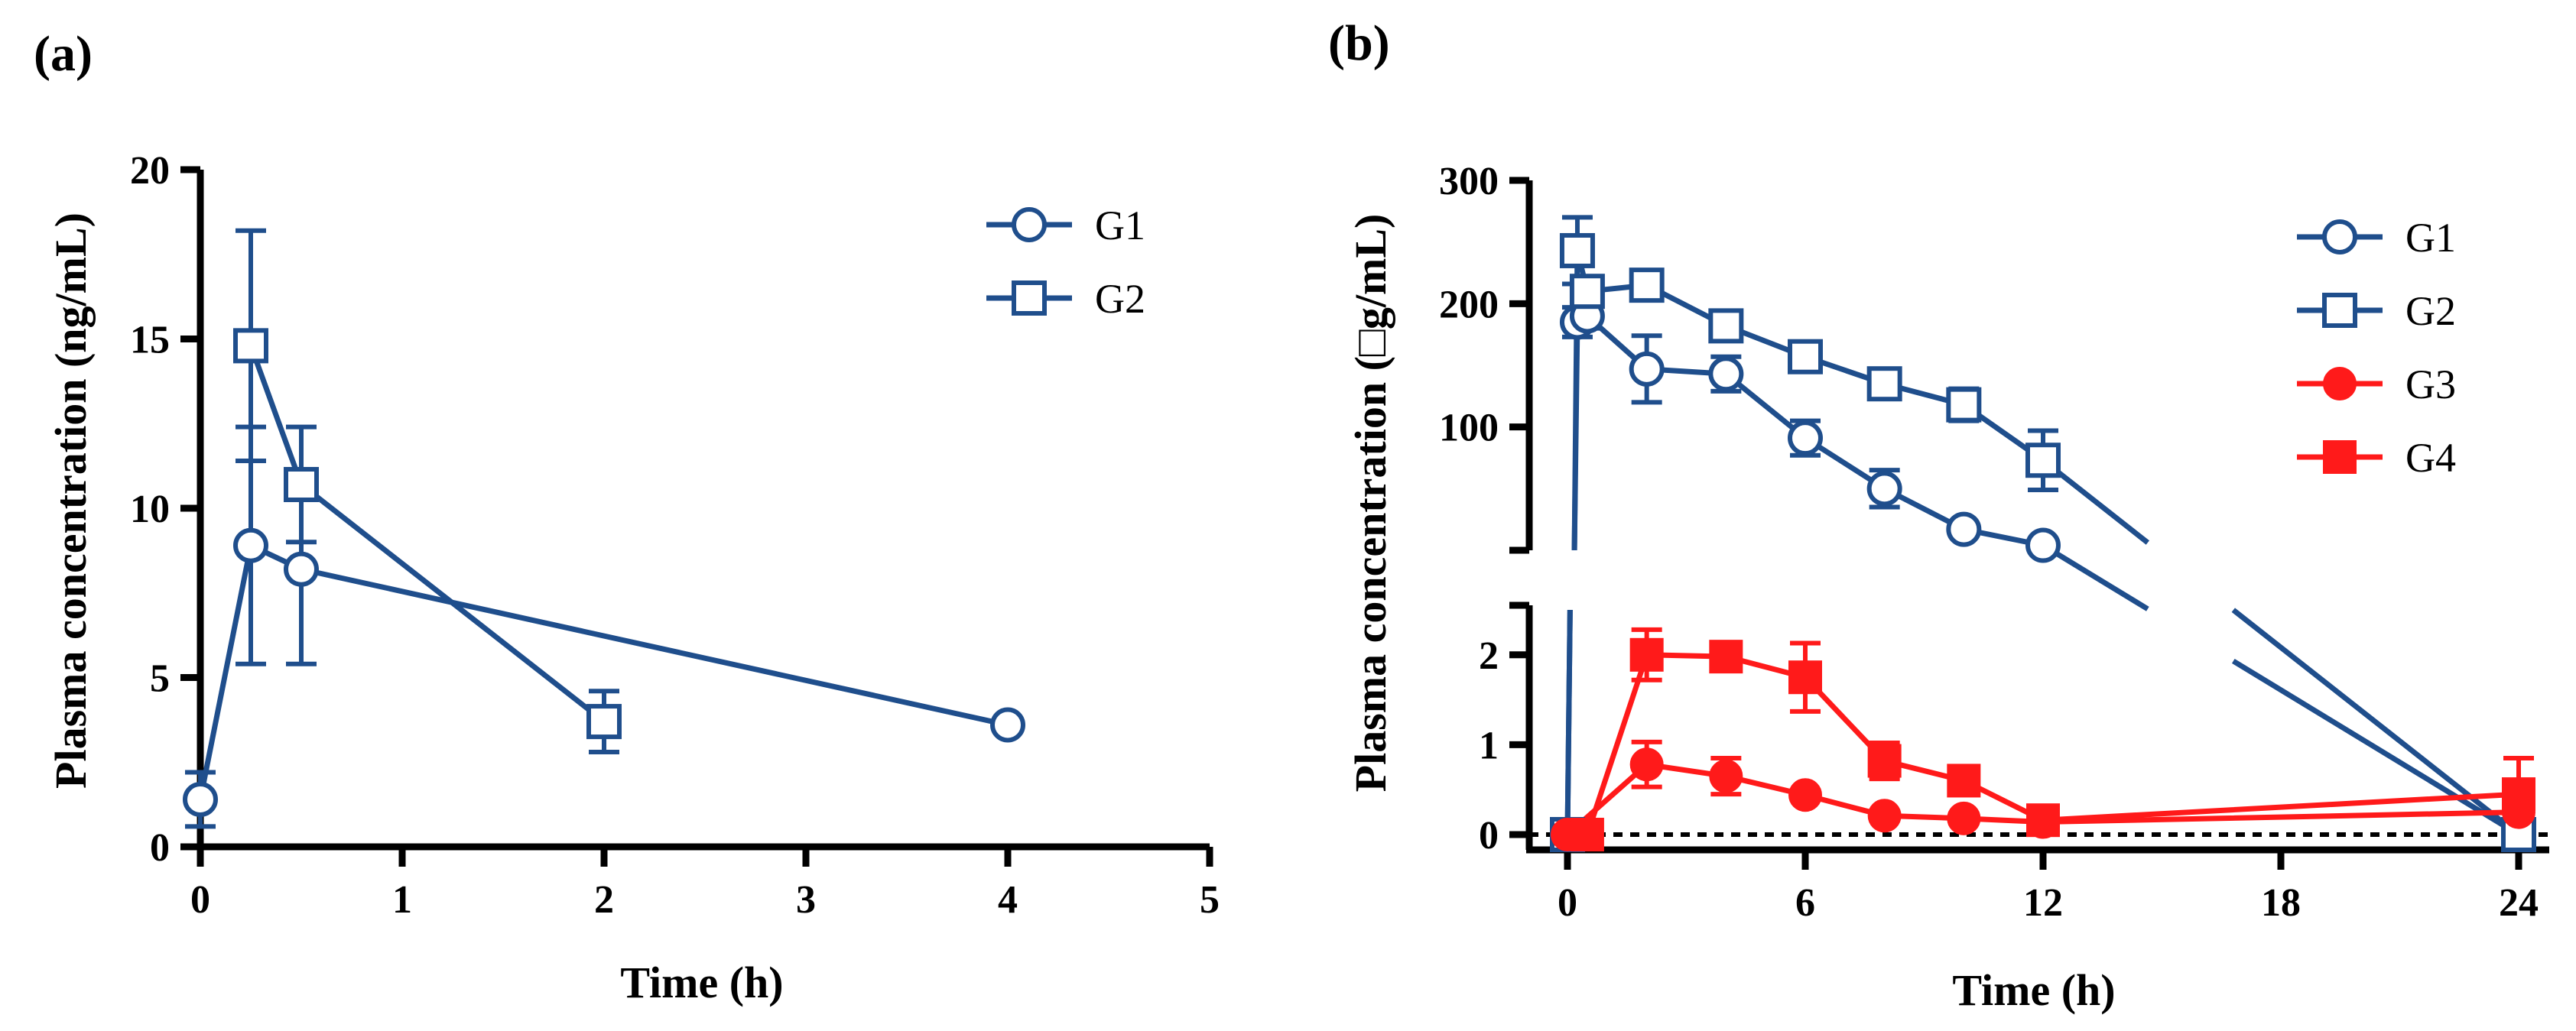  Describe the element at coordinates (1469, 428) in the screenshot. I see `panel-b-y-tick-label-upper: 100` at that location.